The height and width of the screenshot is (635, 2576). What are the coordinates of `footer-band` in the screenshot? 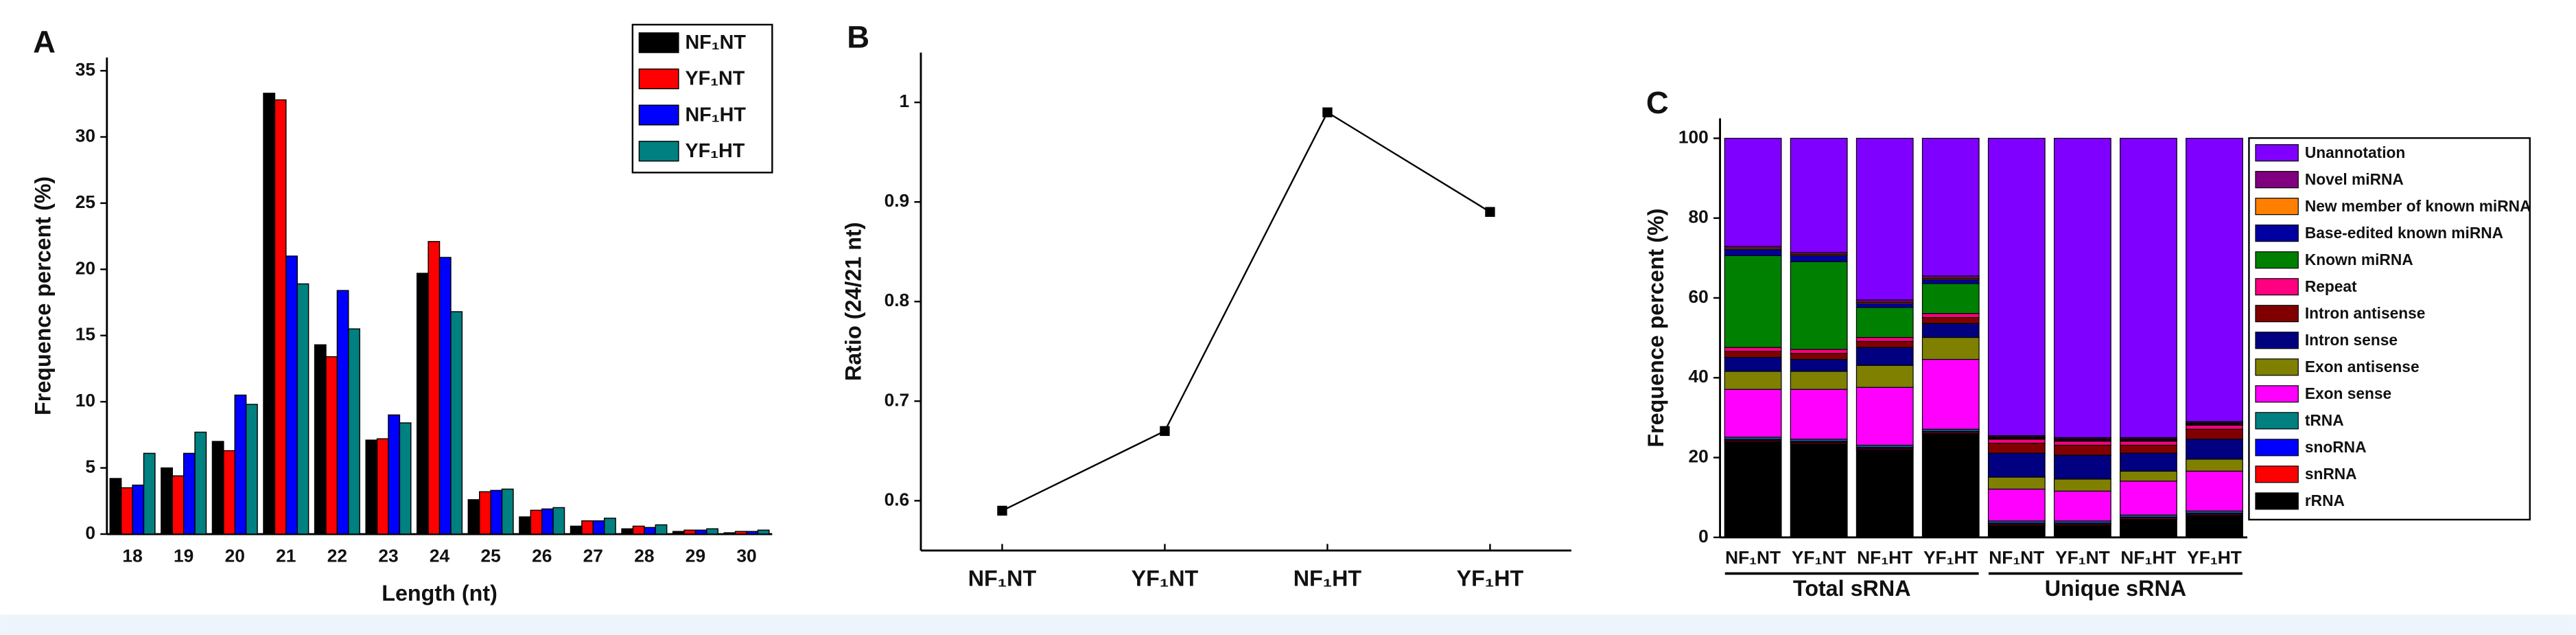 It's located at (1288, 624).